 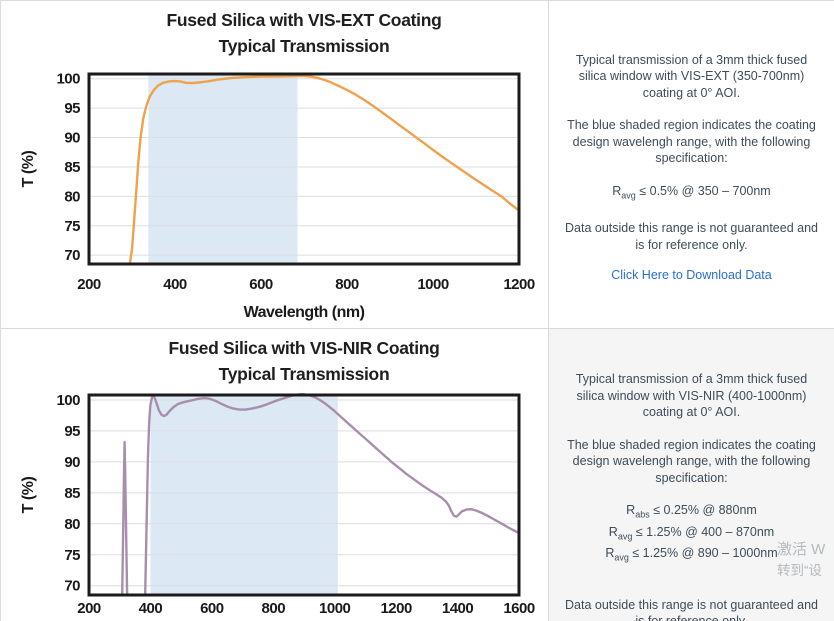 I want to click on spec-line: Ravg ≤ 1.25% @ 400 – 870nm, so click(x=691, y=533).